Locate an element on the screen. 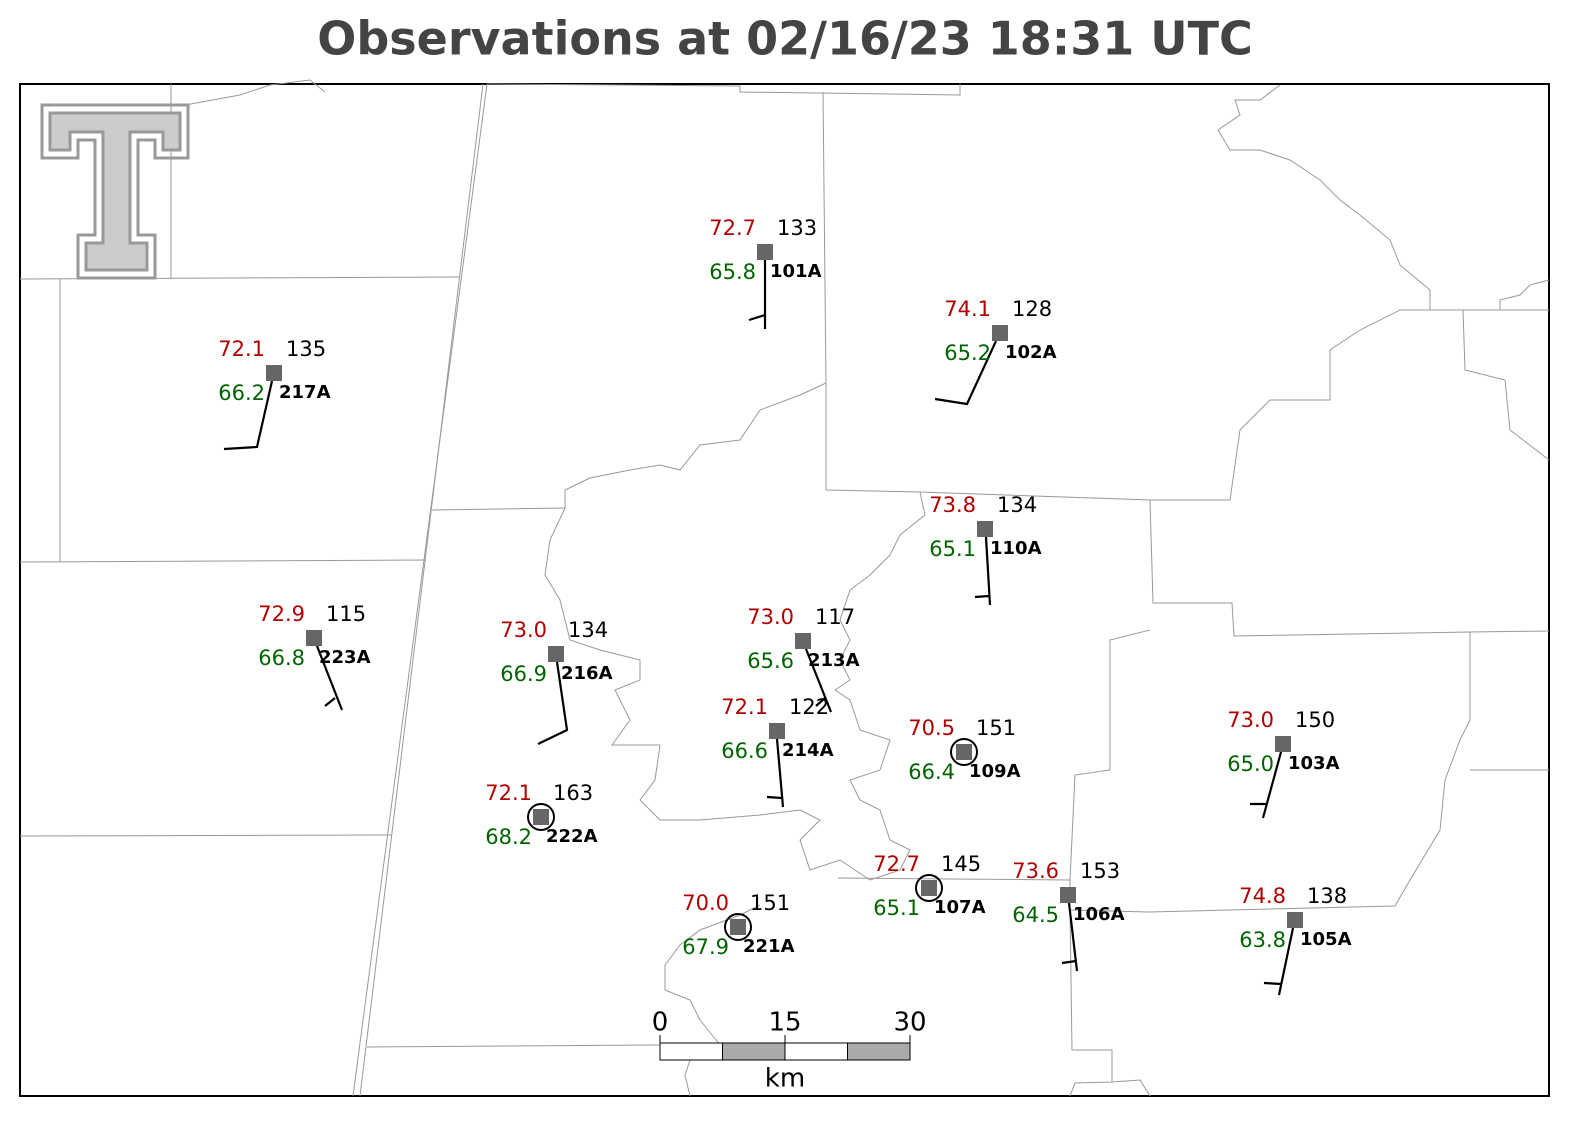 The height and width of the screenshot is (1131, 1589). temperature: 72.9 is located at coordinates (281, 614).